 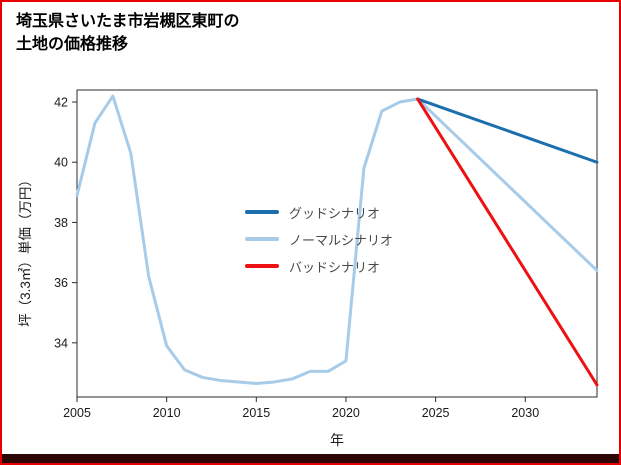 What do you see at coordinates (436, 413) in the screenshot?
I see `svg-text: 2025` at bounding box center [436, 413].